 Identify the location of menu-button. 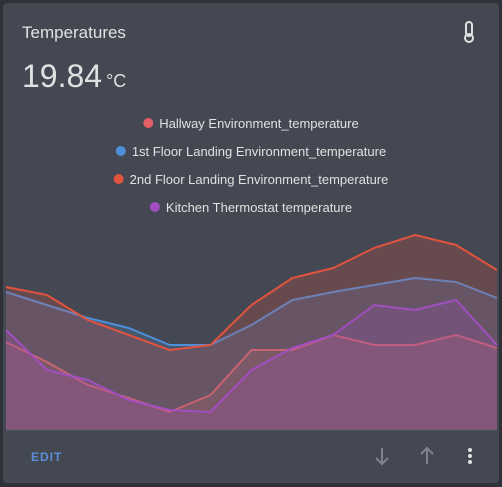
(470, 456).